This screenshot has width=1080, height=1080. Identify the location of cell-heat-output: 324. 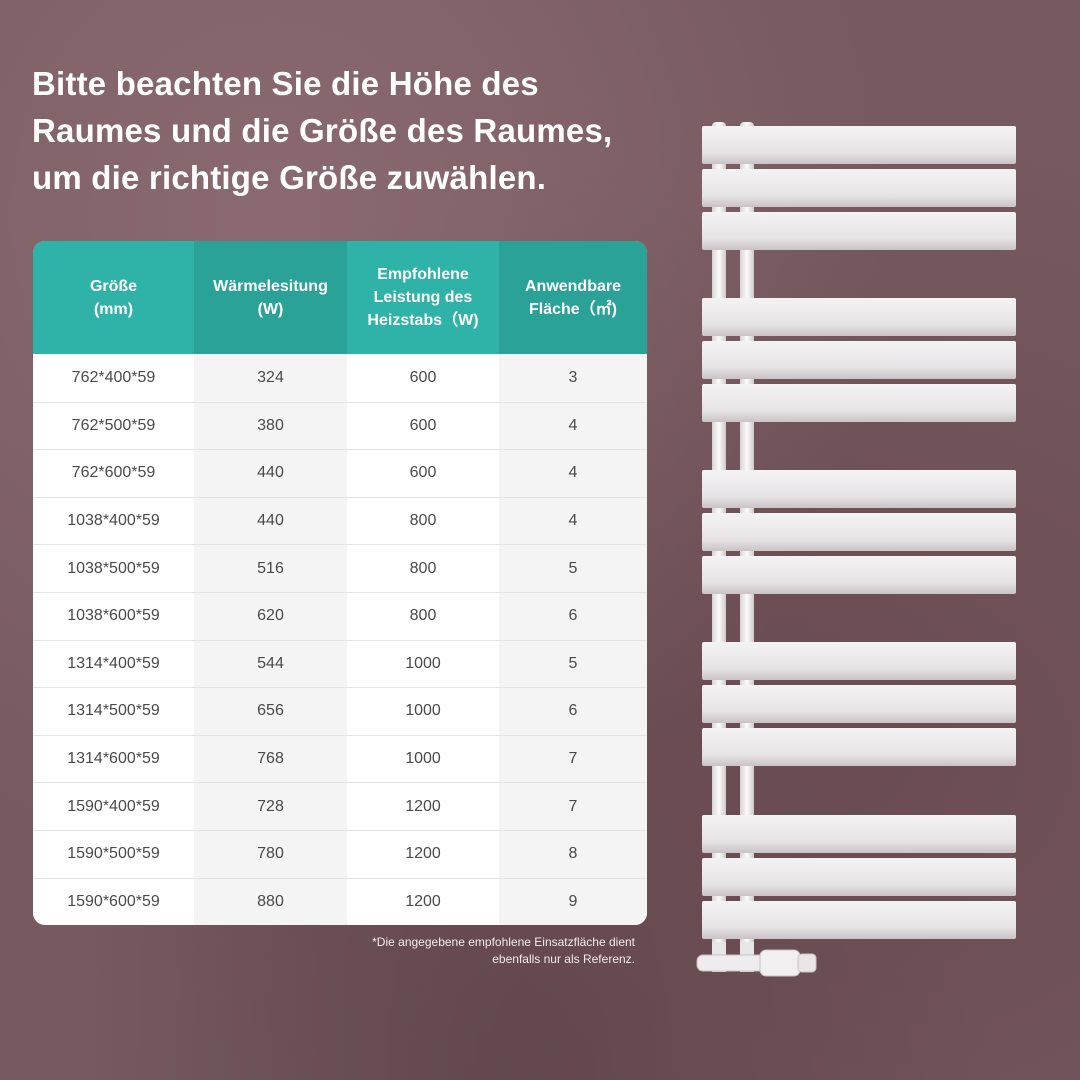
(270, 378).